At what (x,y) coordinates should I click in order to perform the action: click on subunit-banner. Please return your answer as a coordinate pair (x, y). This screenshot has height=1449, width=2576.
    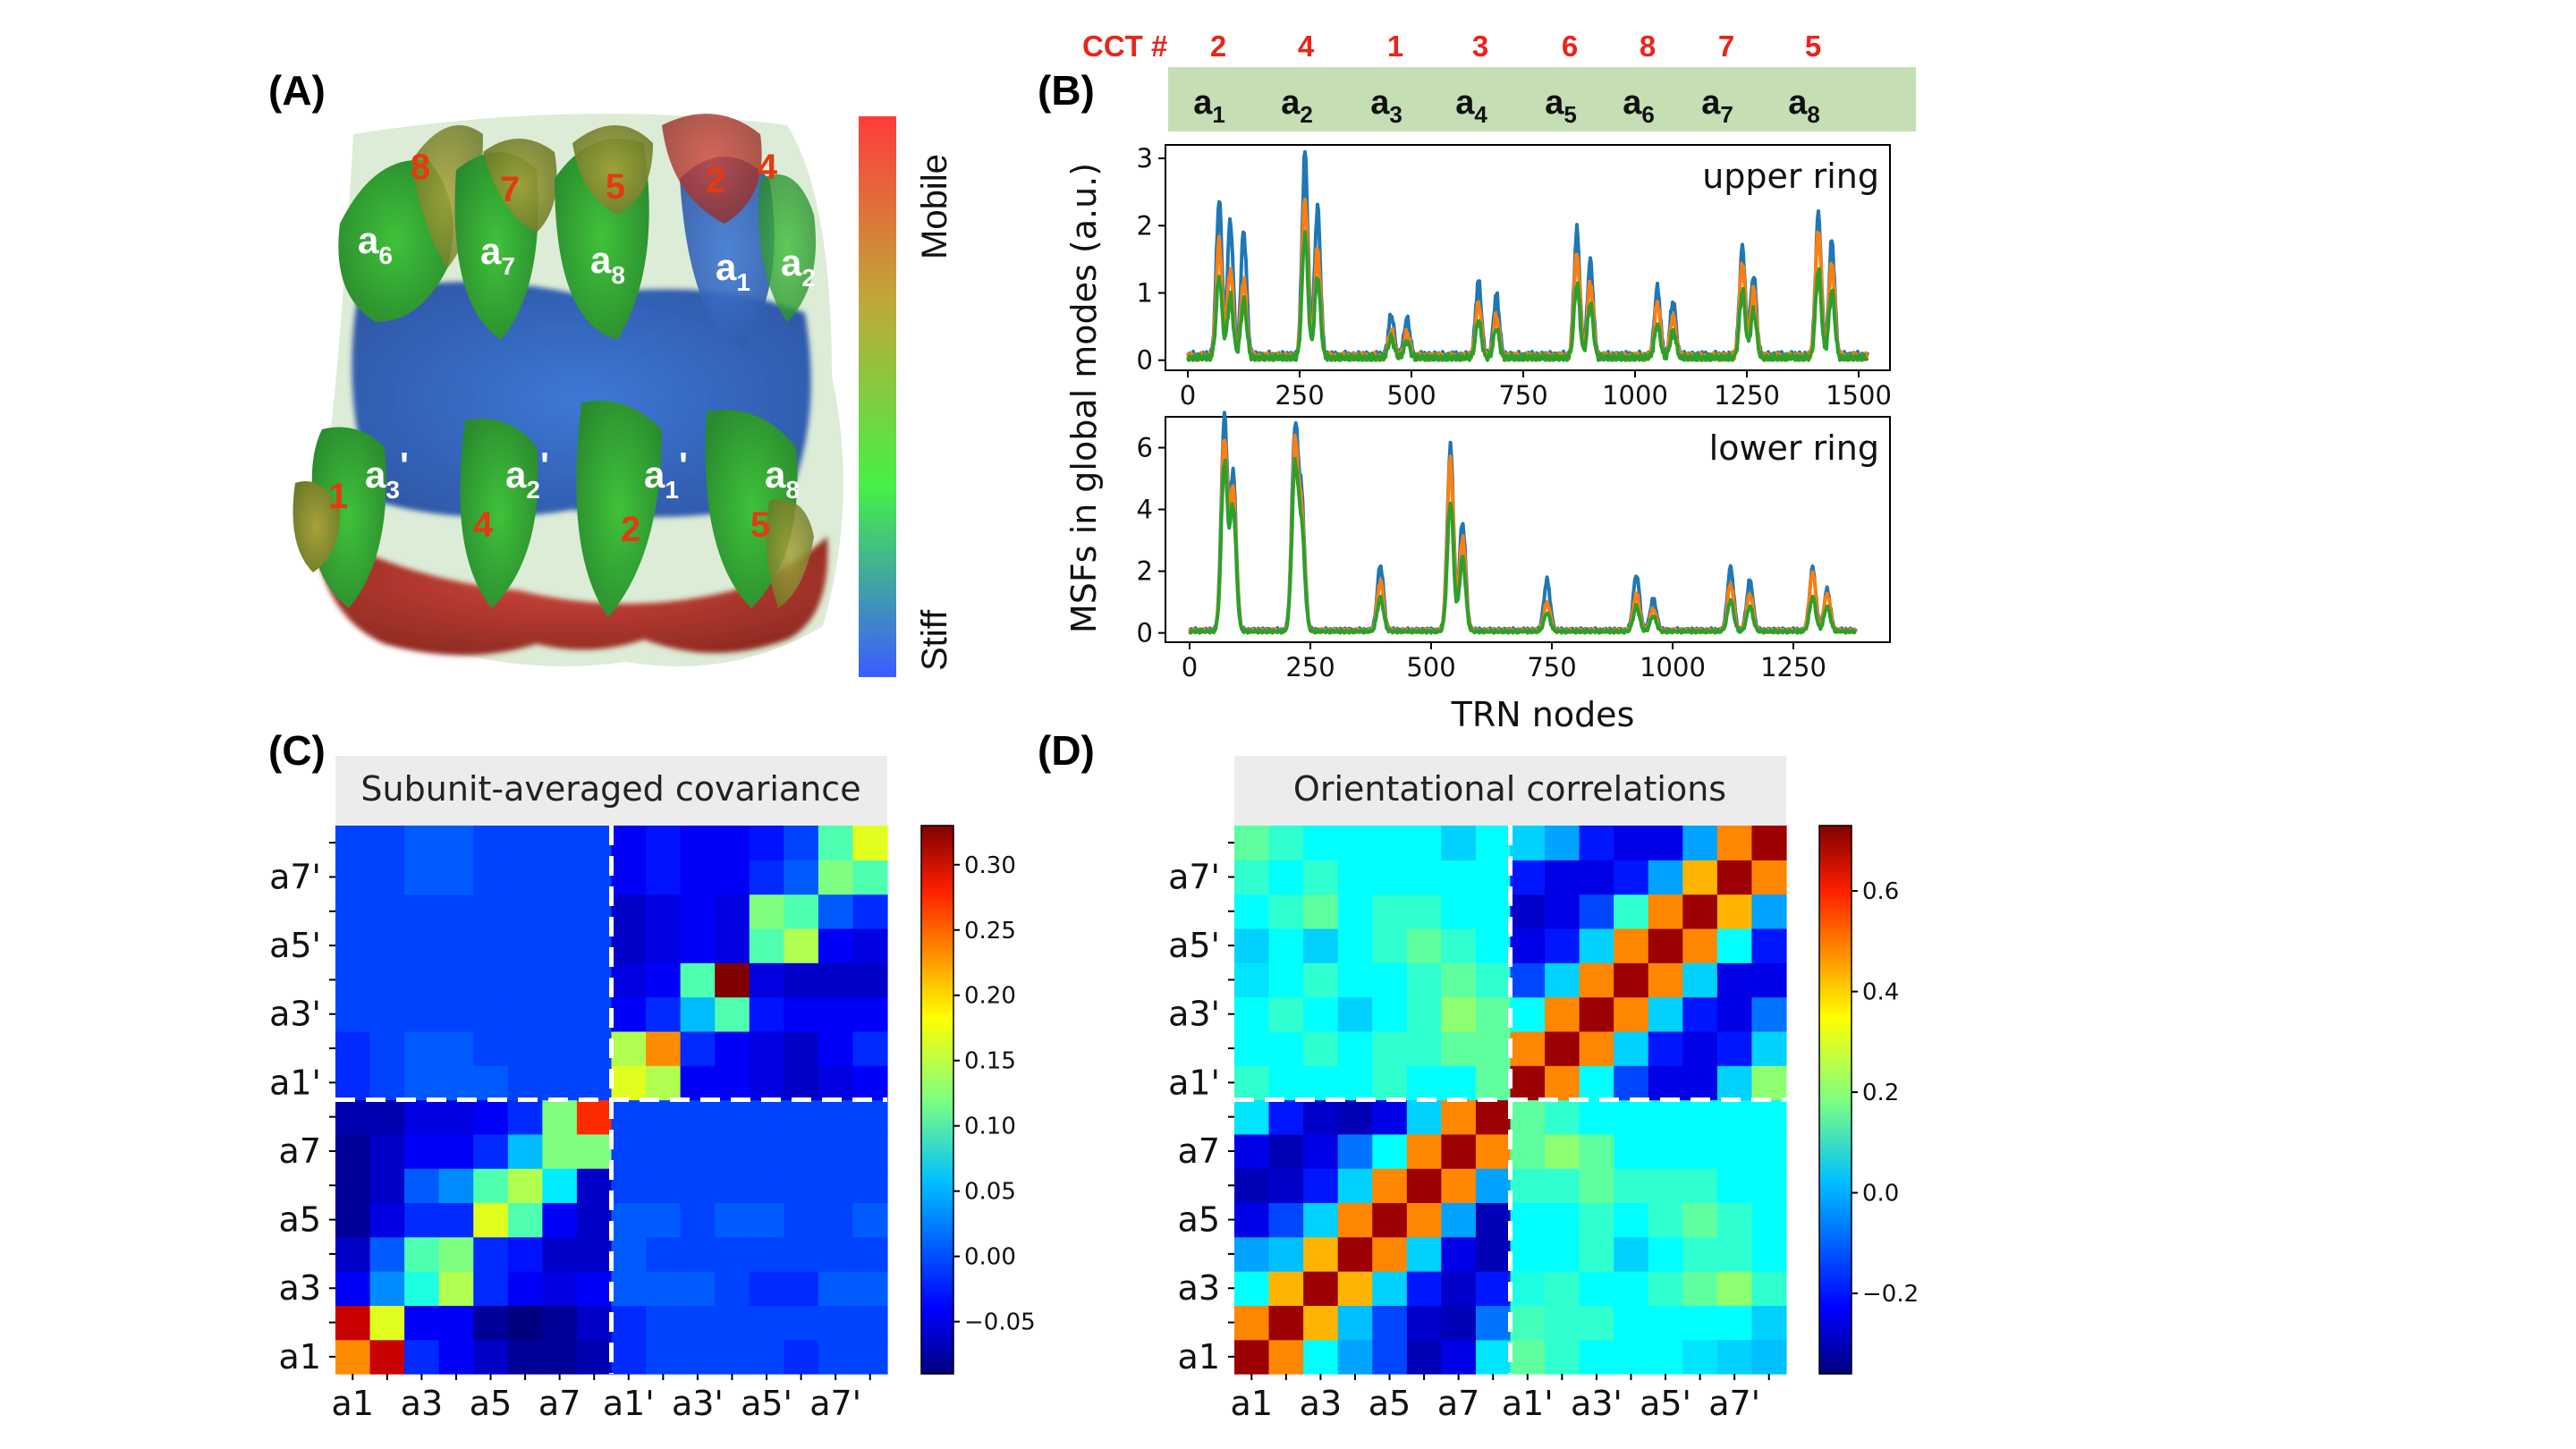
    Looking at the image, I should click on (1542, 99).